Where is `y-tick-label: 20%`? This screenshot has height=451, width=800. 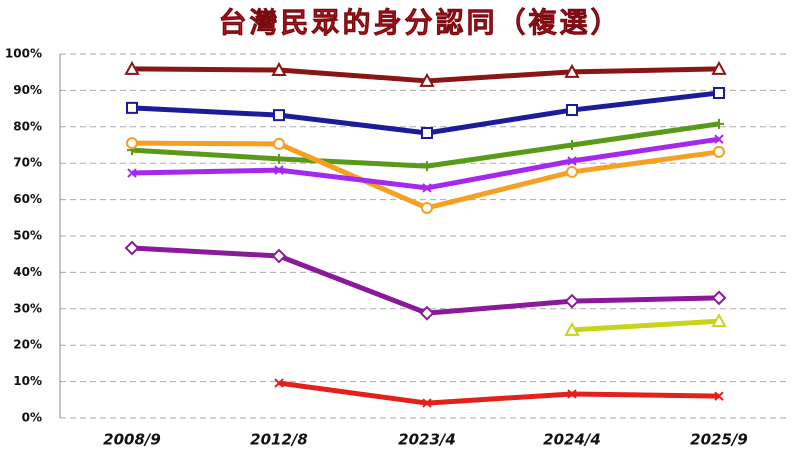 y-tick-label: 20% is located at coordinates (27, 345).